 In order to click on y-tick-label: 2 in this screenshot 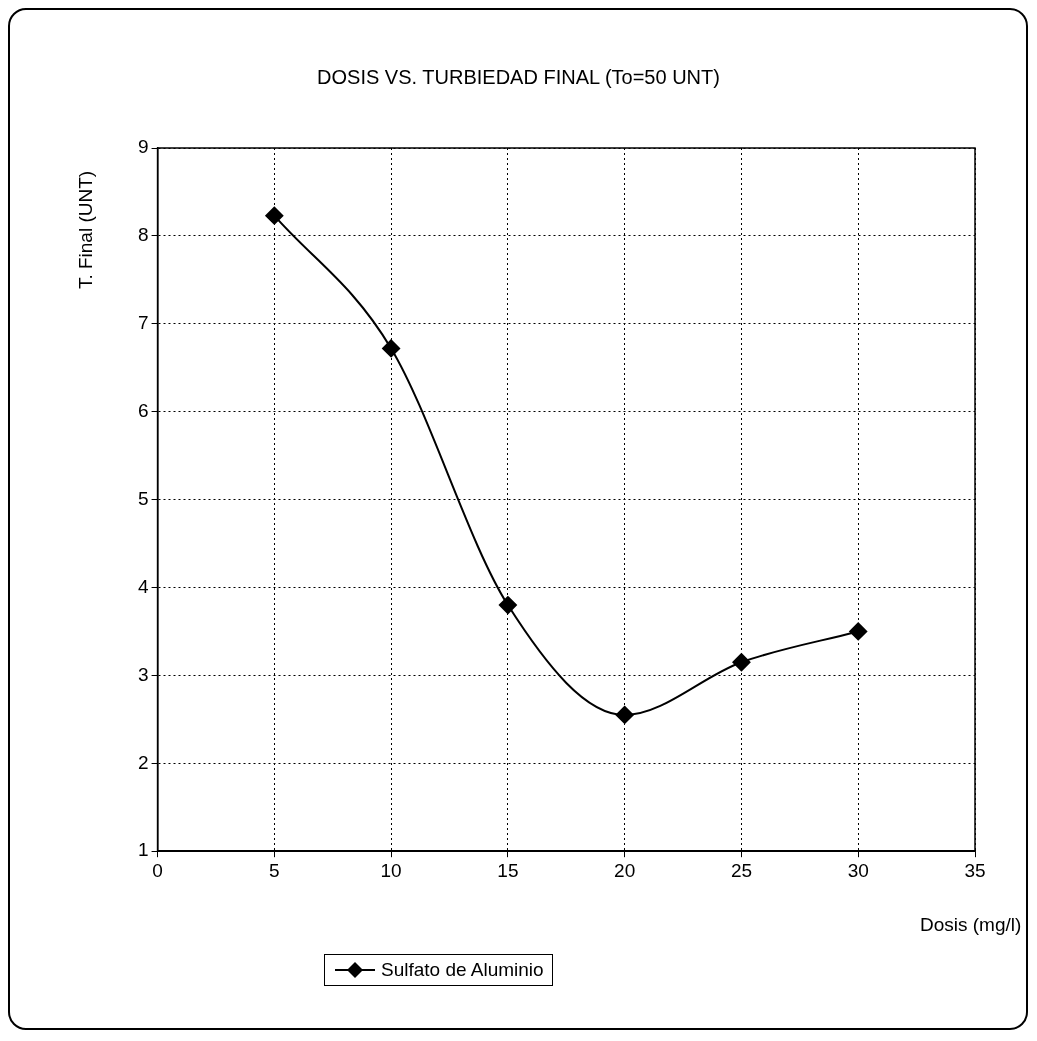, I will do `click(143, 762)`.